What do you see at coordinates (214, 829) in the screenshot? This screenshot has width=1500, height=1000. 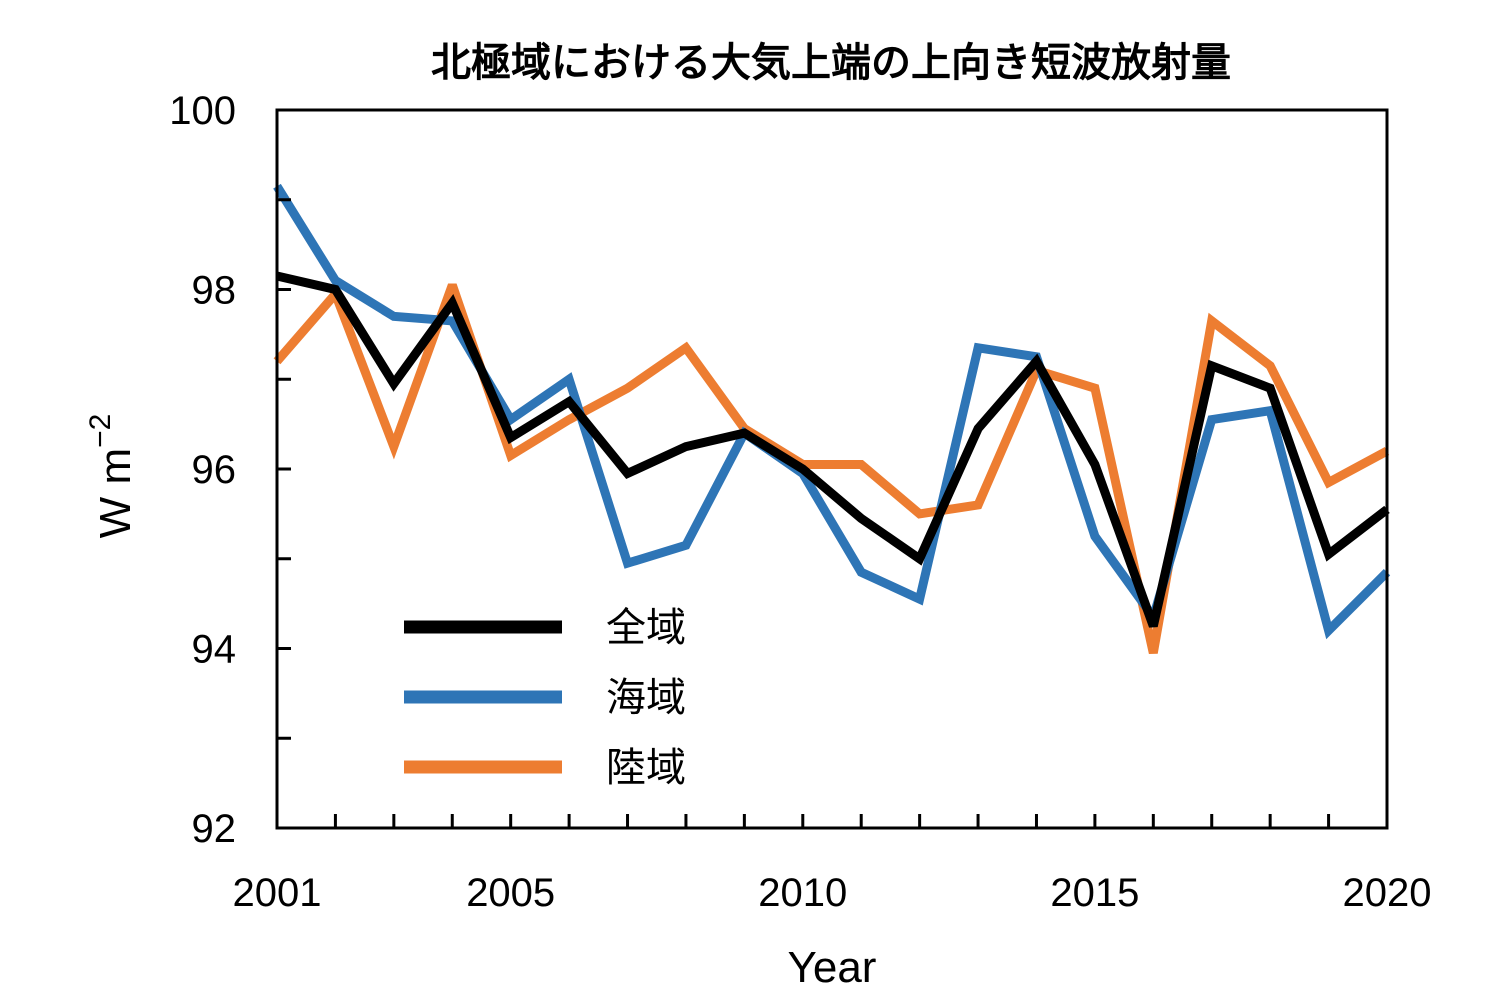 I see `y-tick-label: 92` at bounding box center [214, 829].